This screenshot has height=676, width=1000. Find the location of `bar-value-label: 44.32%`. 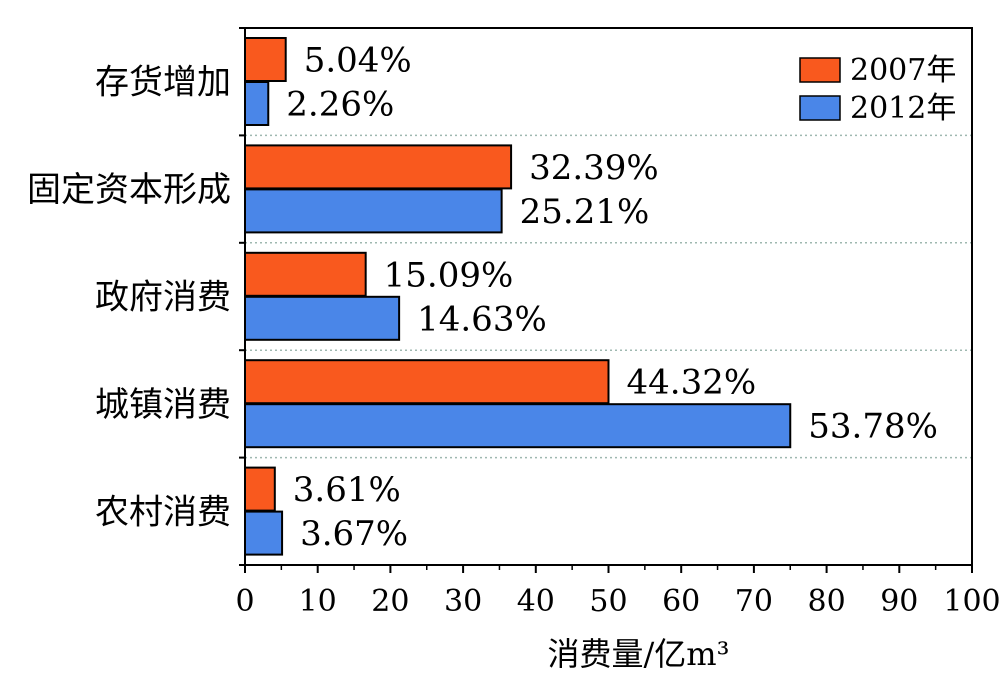

bar-value-label: 44.32% is located at coordinates (692, 383).